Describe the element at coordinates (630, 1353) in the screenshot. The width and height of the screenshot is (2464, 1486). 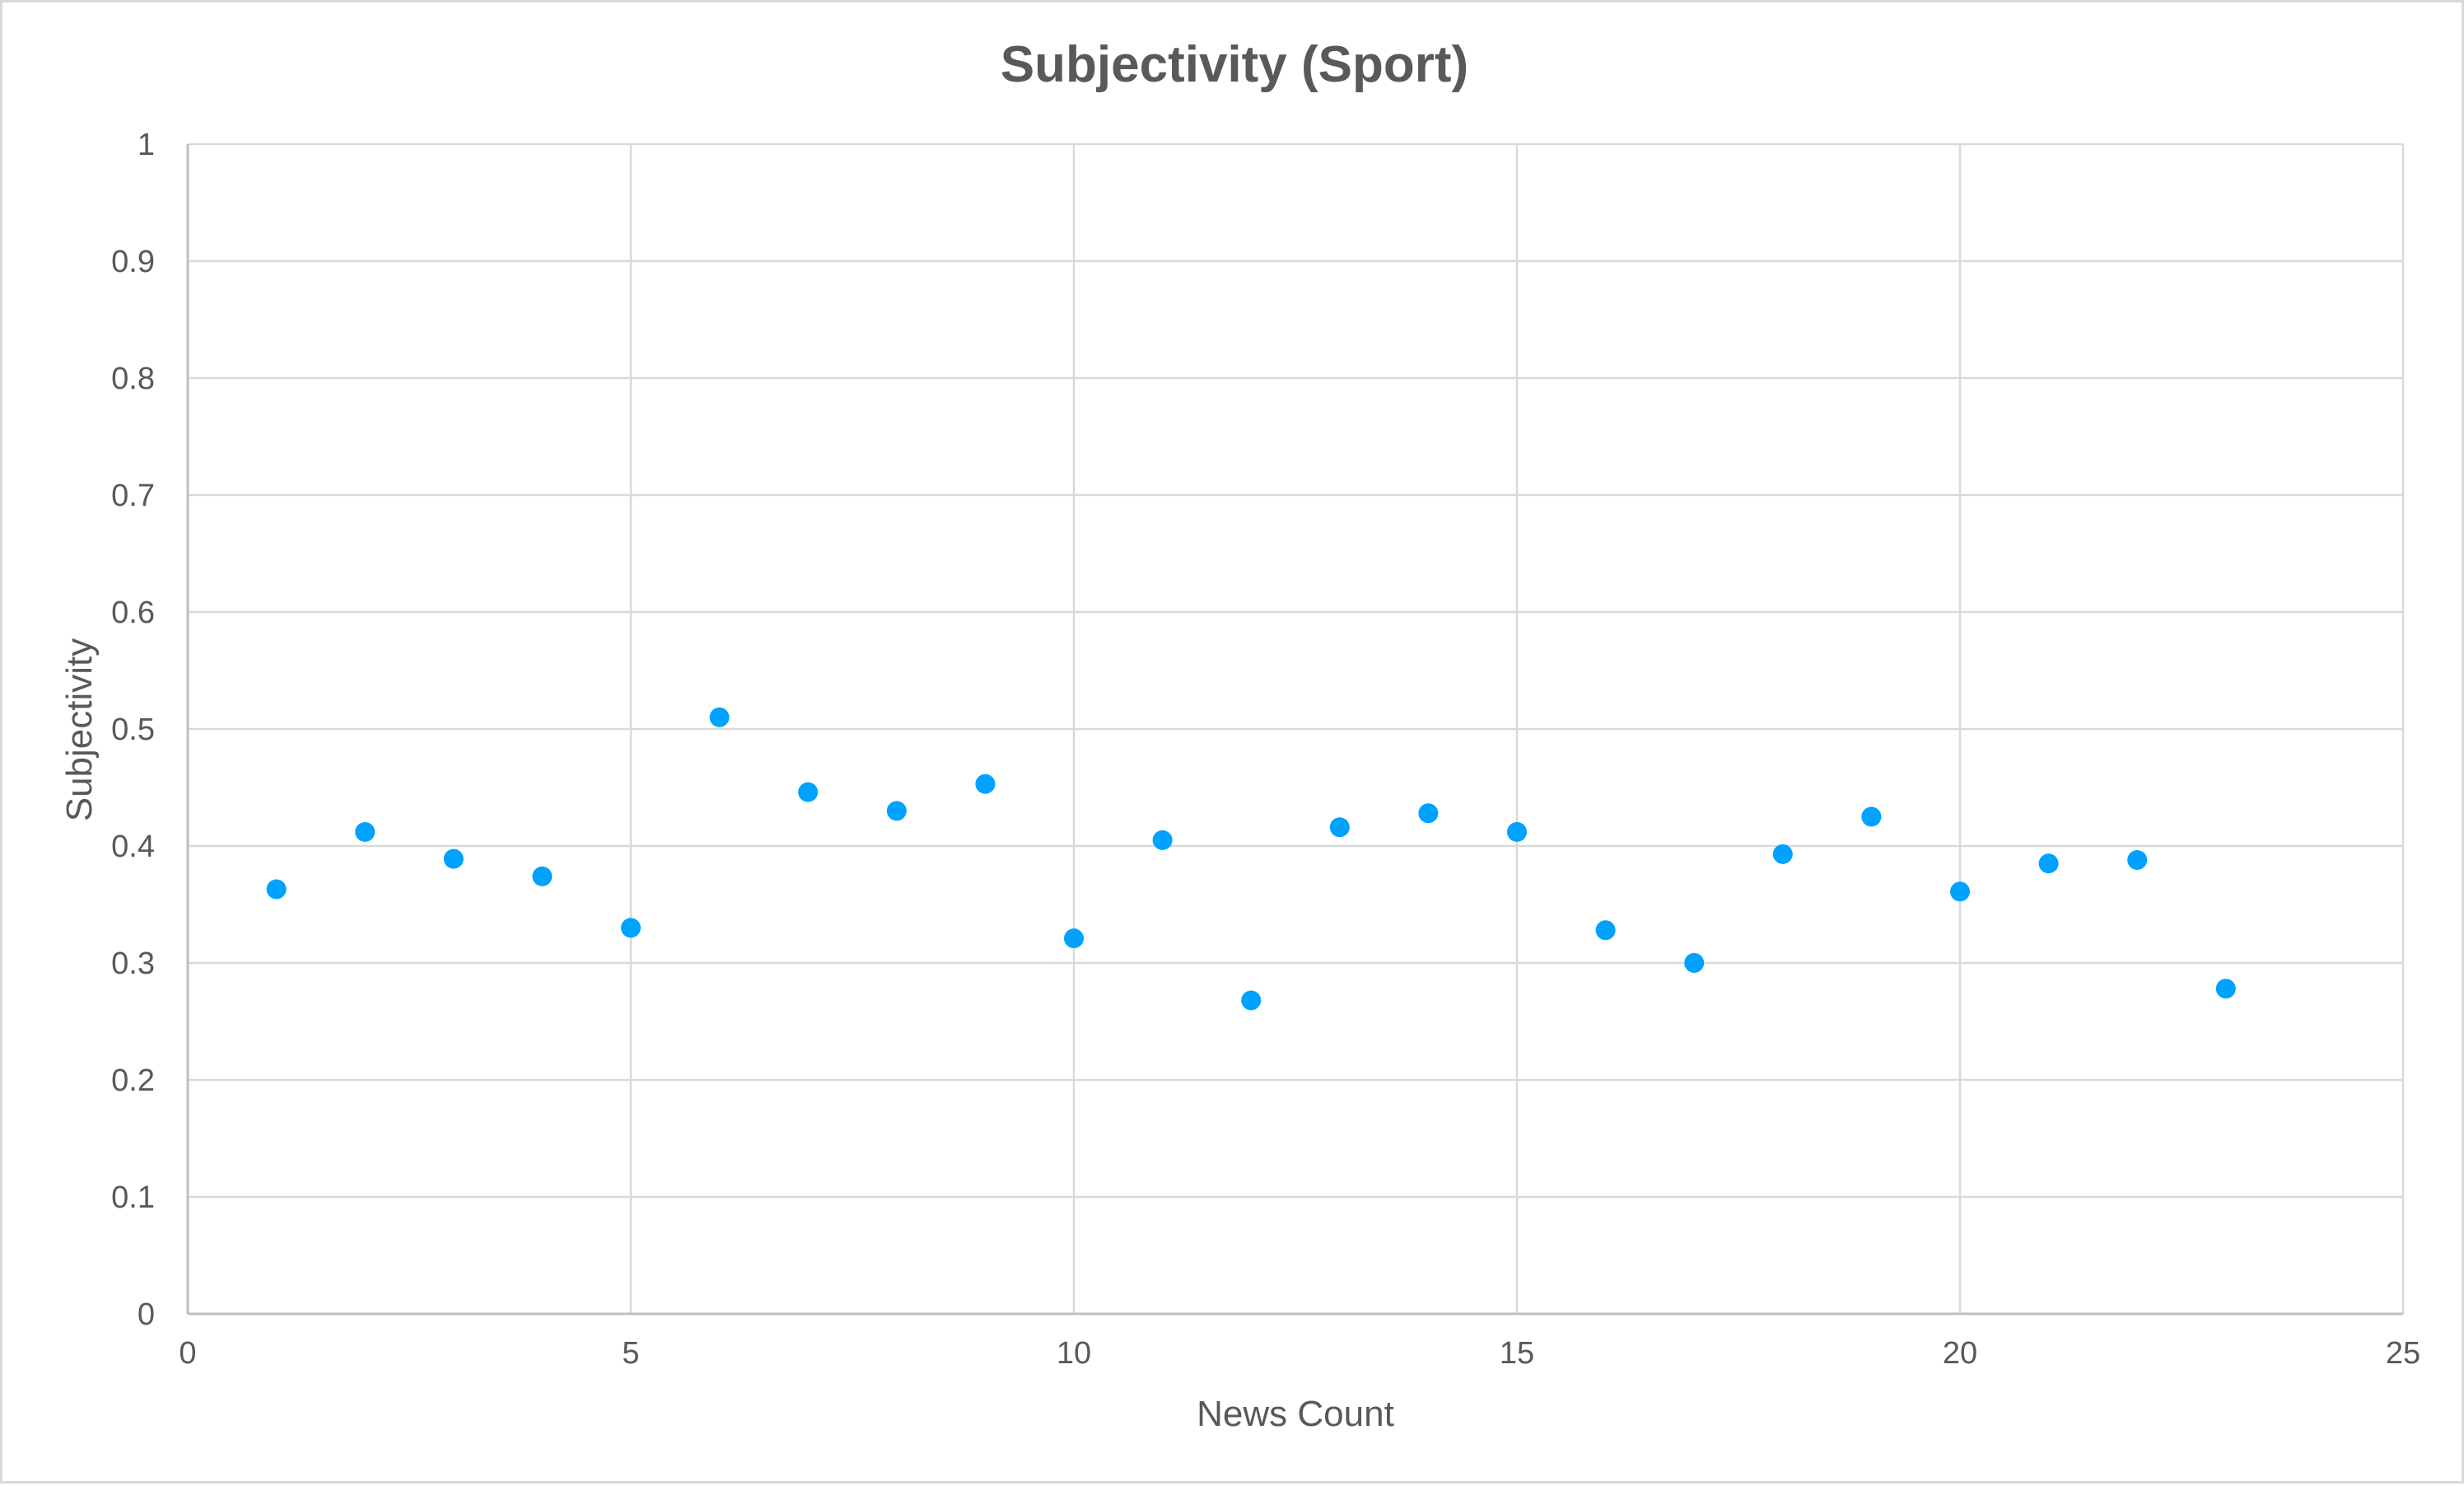
I see `x-tick-label: 5` at that location.